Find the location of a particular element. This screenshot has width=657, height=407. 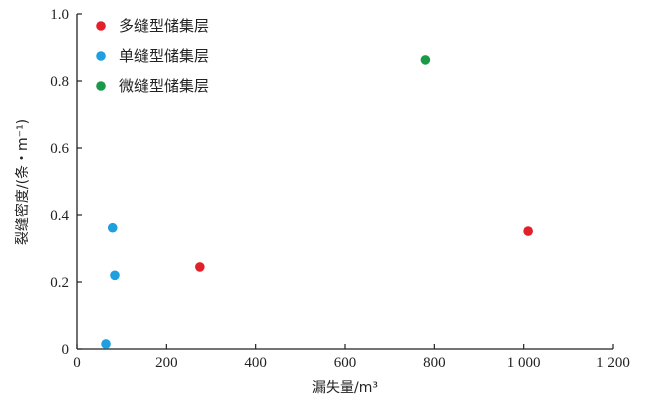

x-tick-label: 800 is located at coordinates (434, 363).